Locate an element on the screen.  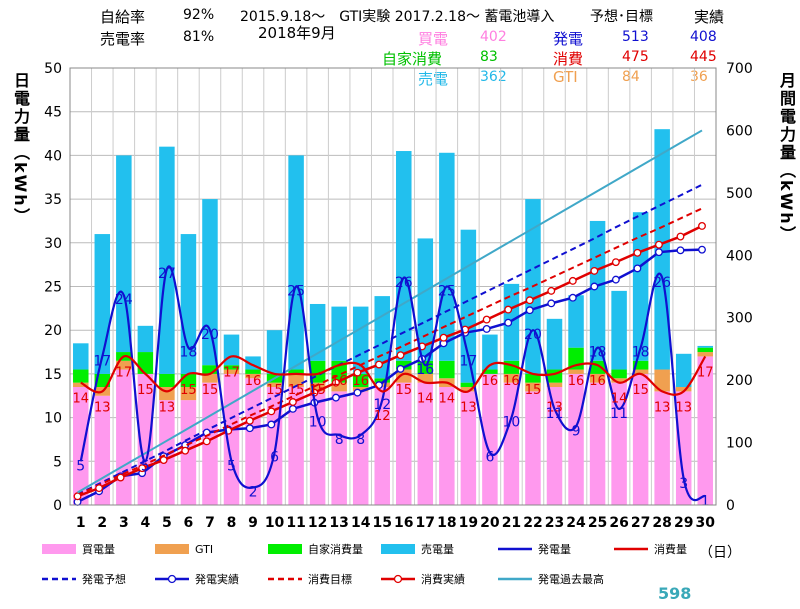
x-tick-label: 20 is located at coordinates (490, 523).